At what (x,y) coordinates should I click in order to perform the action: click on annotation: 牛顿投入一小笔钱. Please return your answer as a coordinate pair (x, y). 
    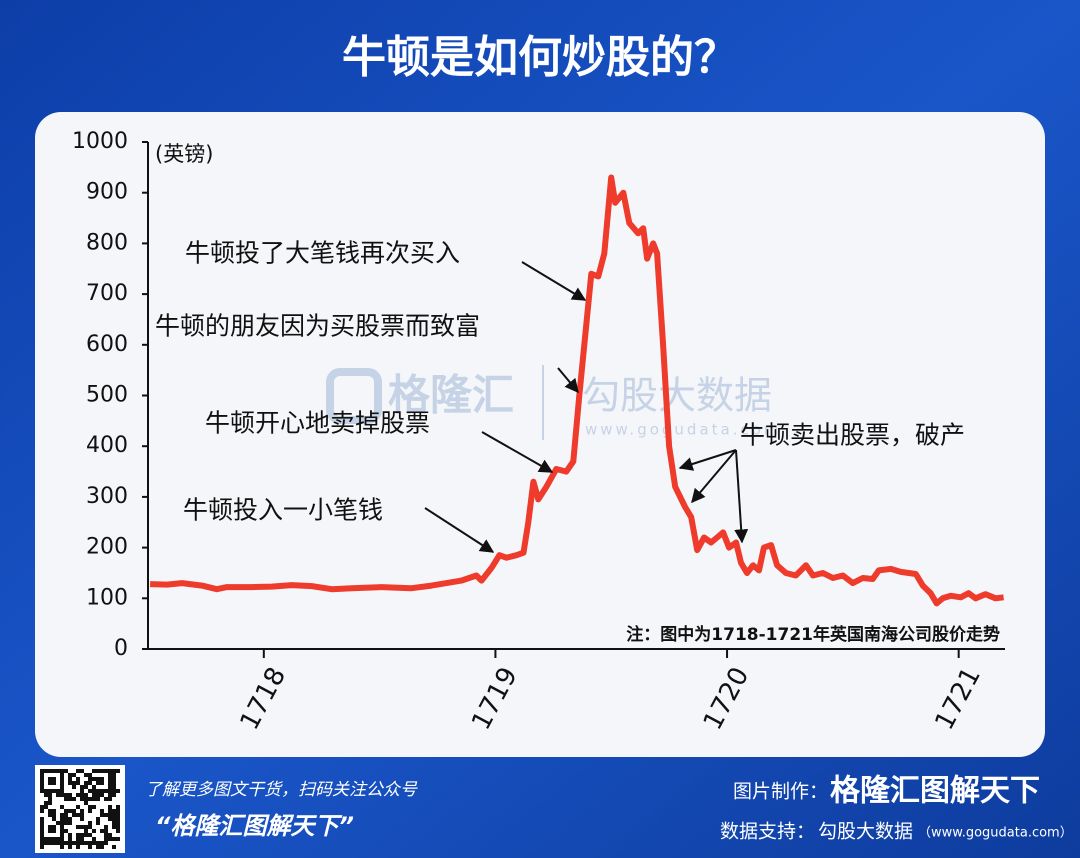
    Looking at the image, I should click on (283, 510).